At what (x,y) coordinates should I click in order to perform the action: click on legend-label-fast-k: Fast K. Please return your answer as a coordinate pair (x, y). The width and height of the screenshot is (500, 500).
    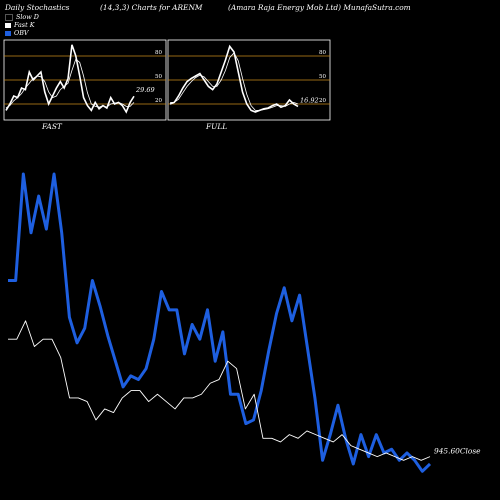
    Looking at the image, I should click on (24, 25).